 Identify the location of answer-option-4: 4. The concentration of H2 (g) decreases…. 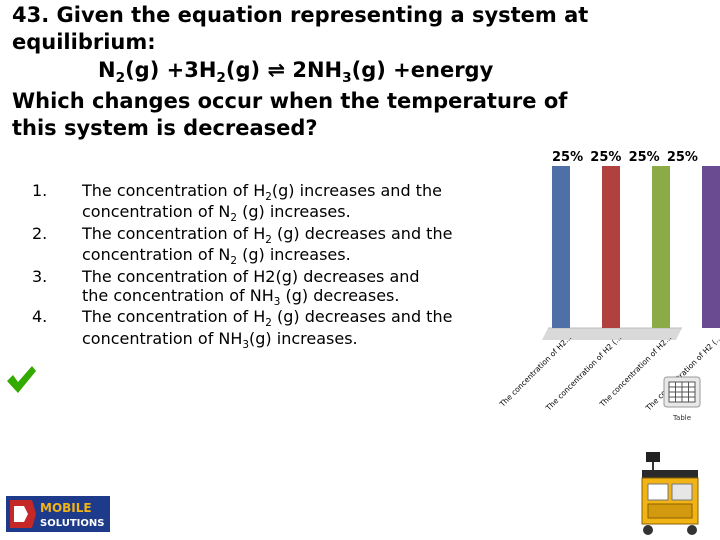
(247, 329).